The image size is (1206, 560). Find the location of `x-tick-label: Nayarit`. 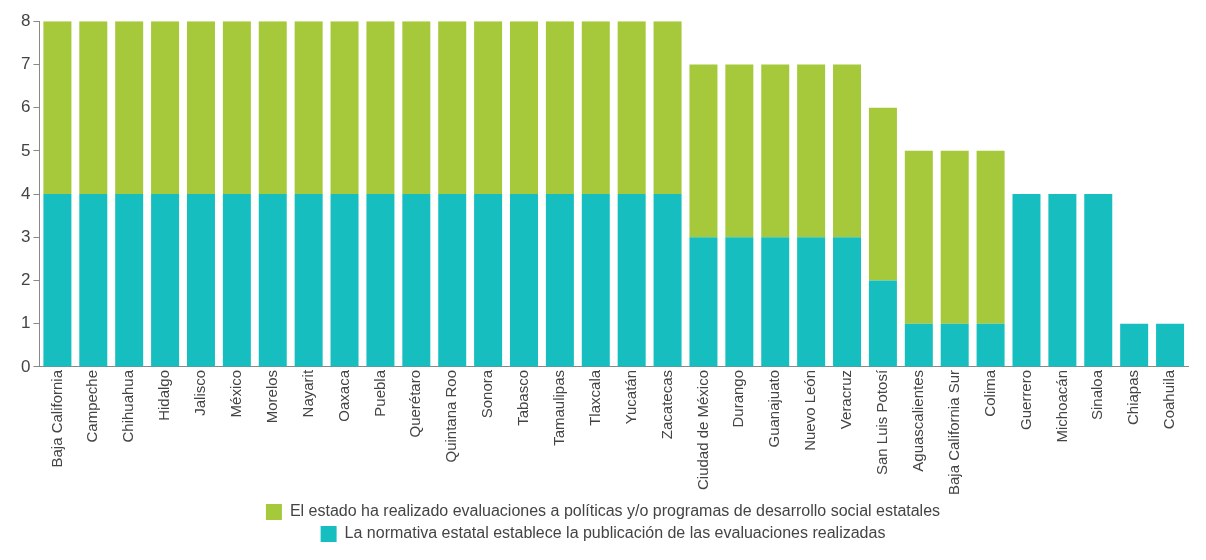

x-tick-label: Nayarit is located at coordinates (307, 393).